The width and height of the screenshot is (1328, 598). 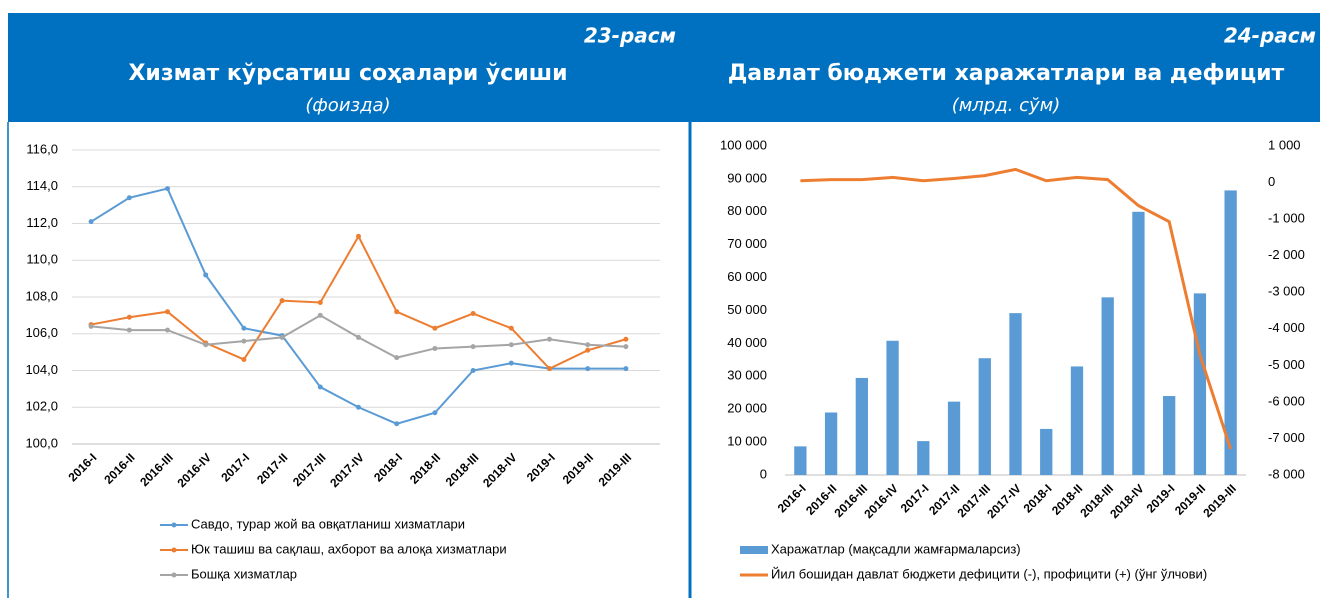 What do you see at coordinates (1286, 291) in the screenshot?
I see `y2-tick-label: -3 000` at bounding box center [1286, 291].